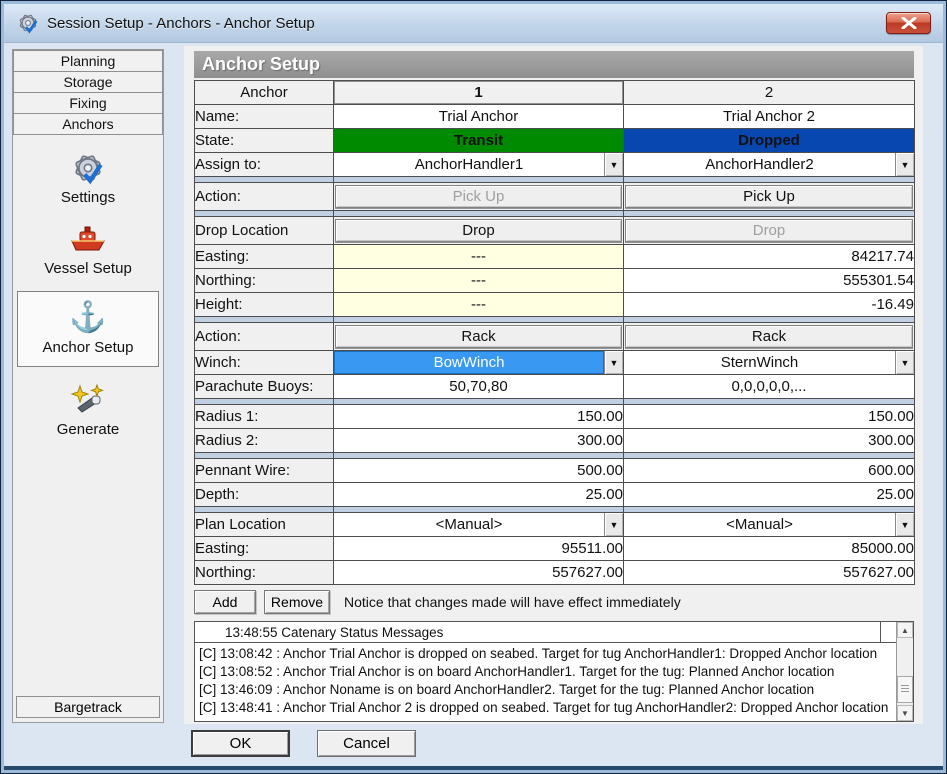  What do you see at coordinates (181, 23) in the screenshot?
I see `window-title: Session Setup - Anchors - Anchor Setup` at bounding box center [181, 23].